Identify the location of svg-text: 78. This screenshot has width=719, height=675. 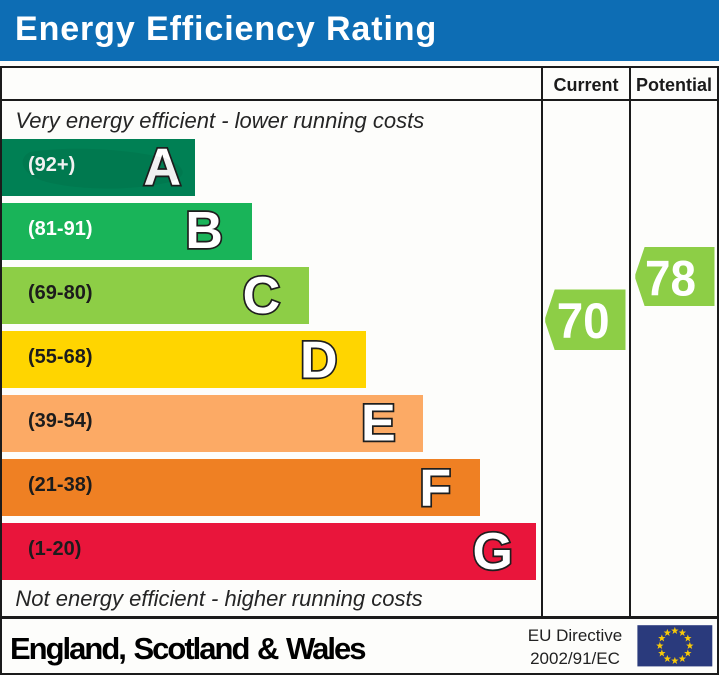
(670, 279).